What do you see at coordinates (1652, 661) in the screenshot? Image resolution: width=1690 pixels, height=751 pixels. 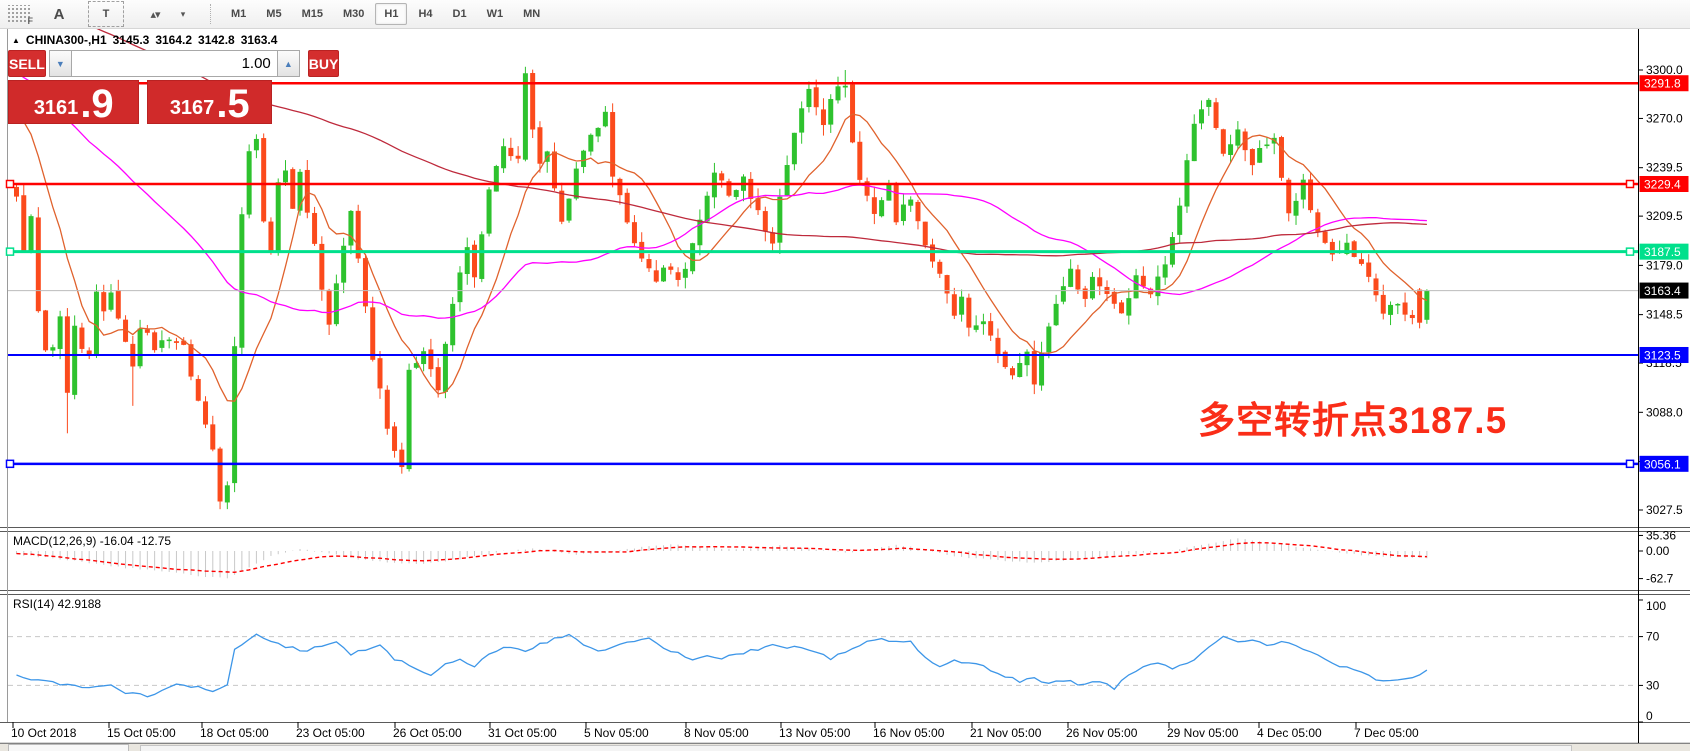 I see `rsi-axis: 100 70 30 0` at bounding box center [1652, 661].